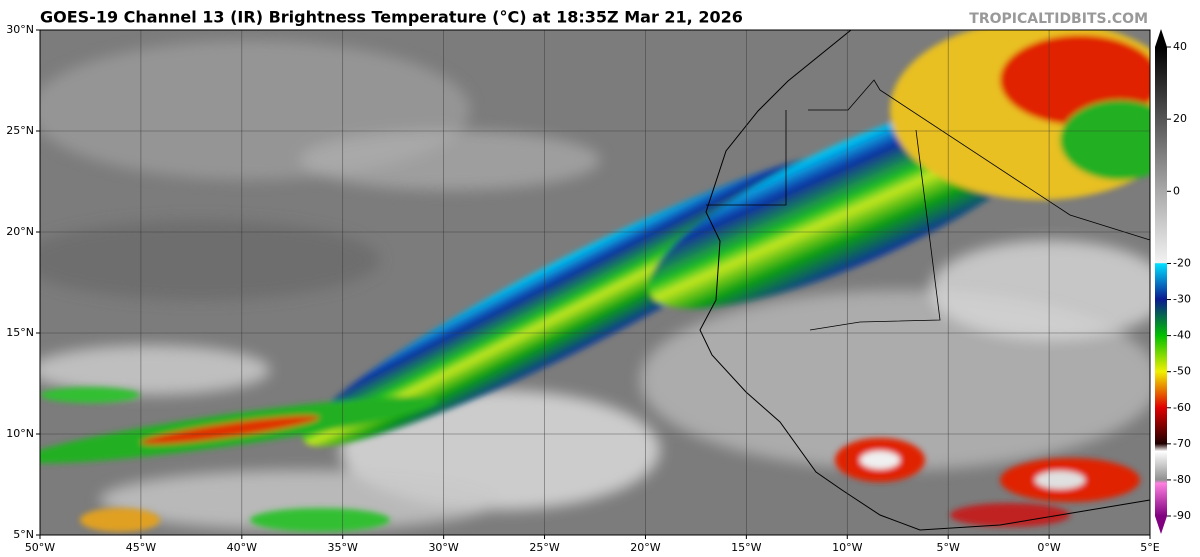 The height and width of the screenshot is (557, 1200). What do you see at coordinates (343, 547) in the screenshot?
I see `x-tick-label: 35°W` at bounding box center [343, 547].